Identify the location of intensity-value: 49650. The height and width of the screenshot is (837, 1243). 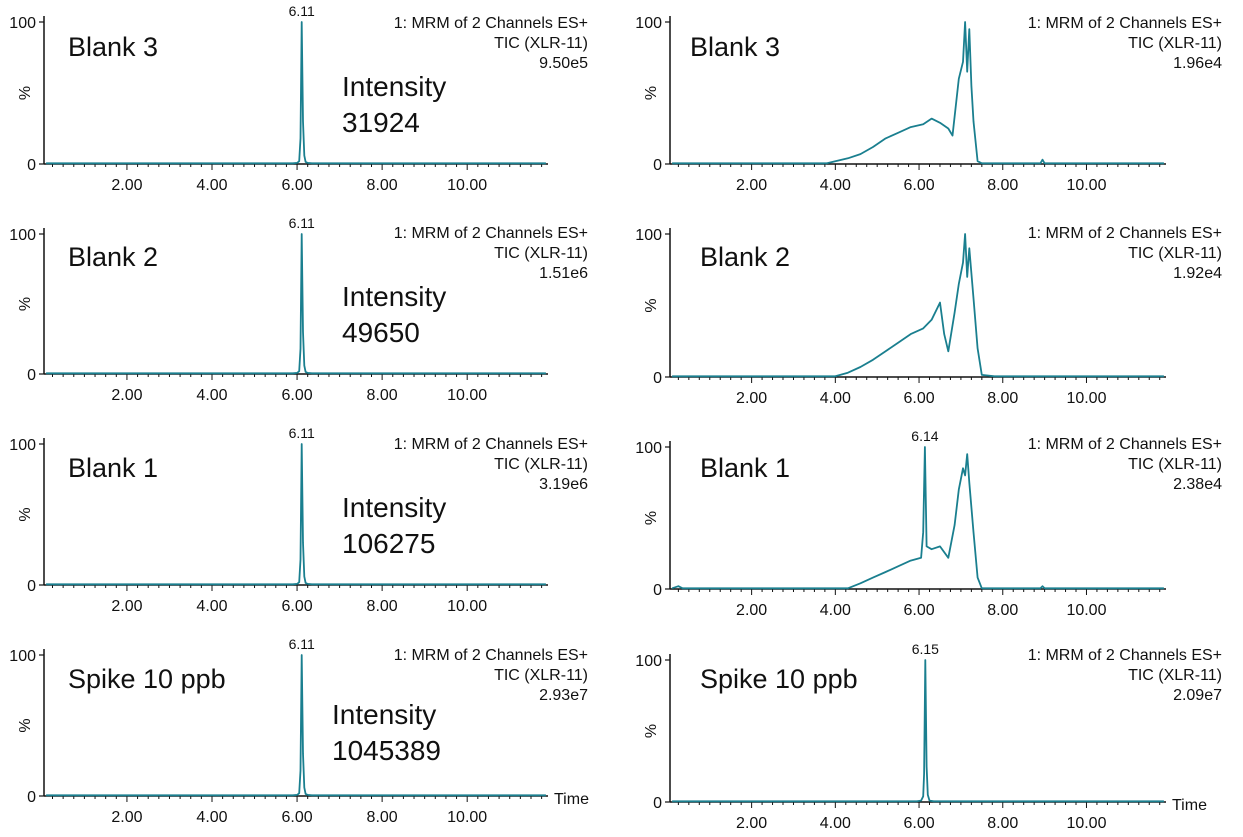
(381, 332).